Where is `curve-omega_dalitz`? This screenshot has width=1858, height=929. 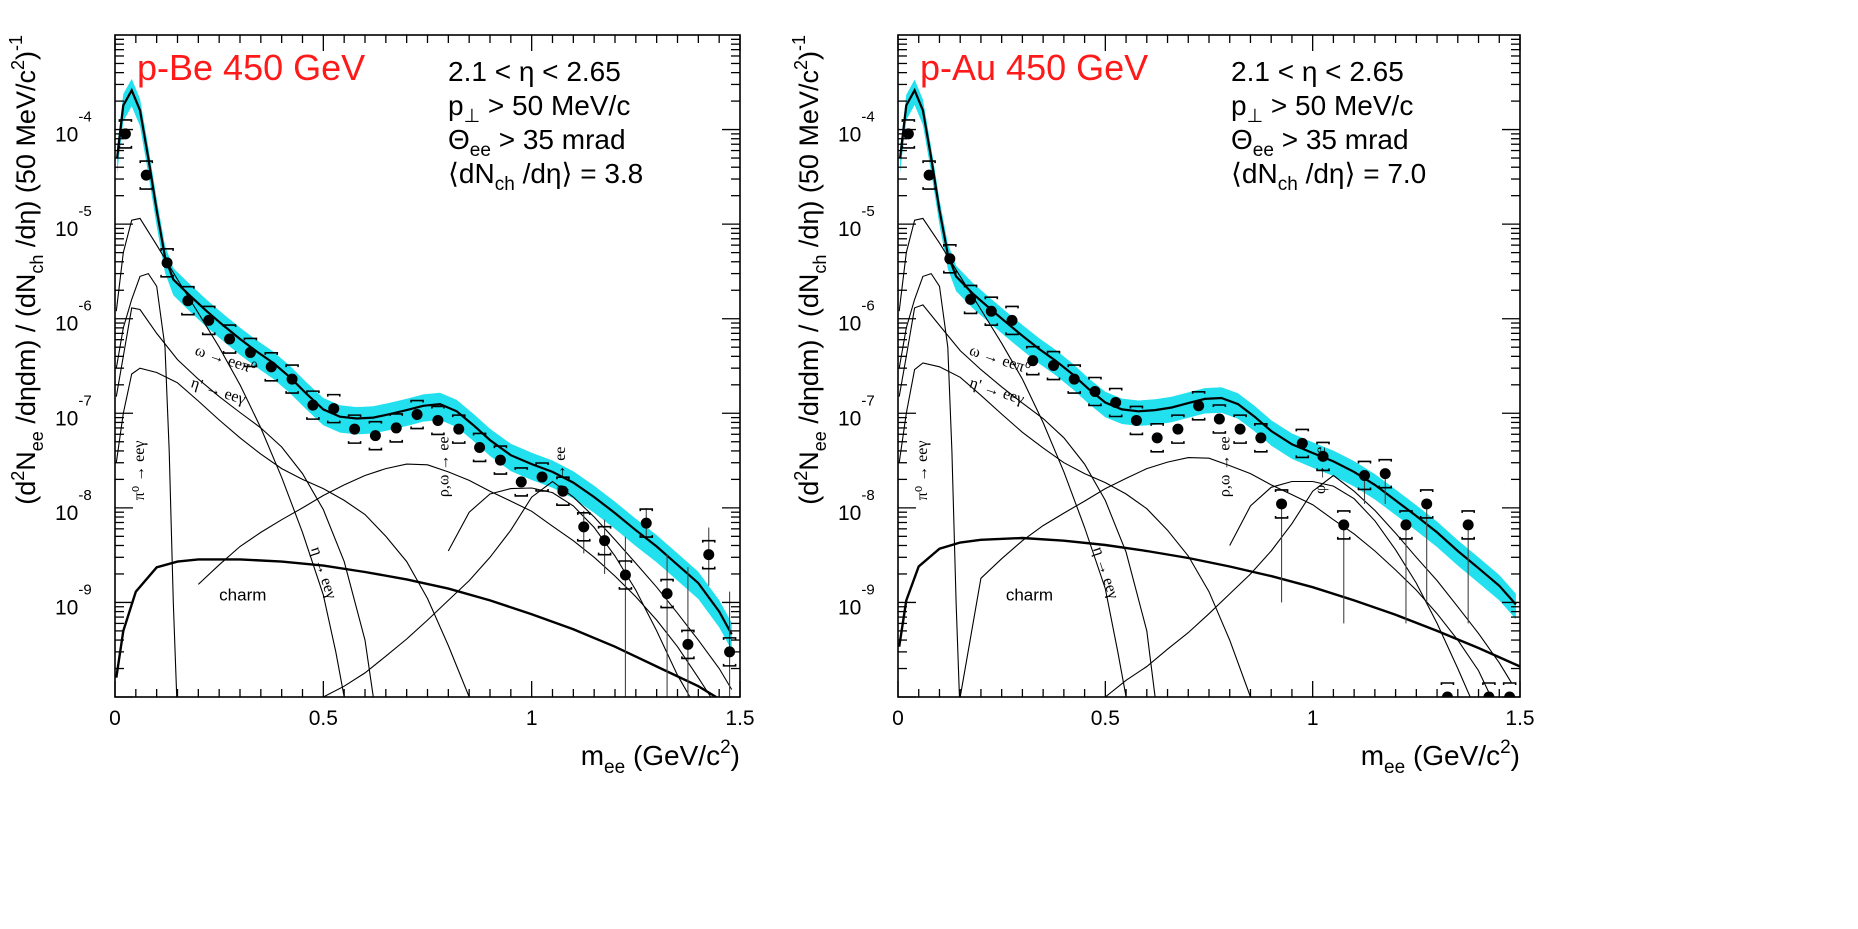
curve-omega_dalitz is located at coordinates (244, 502).